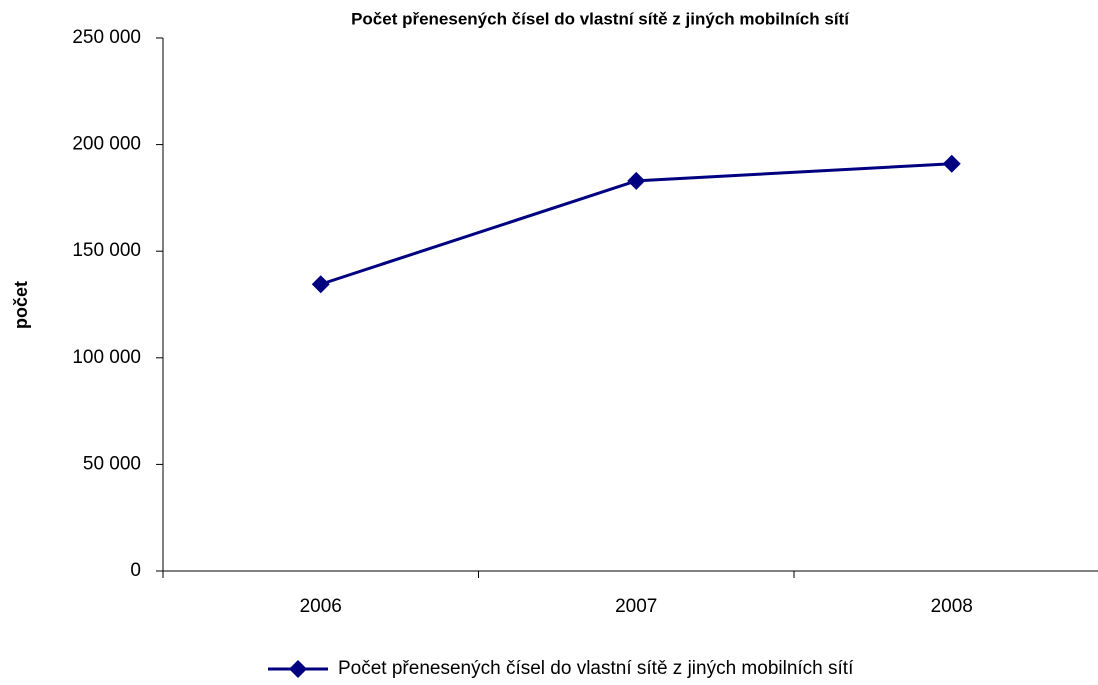 This screenshot has width=1098, height=685. What do you see at coordinates (952, 606) in the screenshot?
I see `x-tick-label: 2008` at bounding box center [952, 606].